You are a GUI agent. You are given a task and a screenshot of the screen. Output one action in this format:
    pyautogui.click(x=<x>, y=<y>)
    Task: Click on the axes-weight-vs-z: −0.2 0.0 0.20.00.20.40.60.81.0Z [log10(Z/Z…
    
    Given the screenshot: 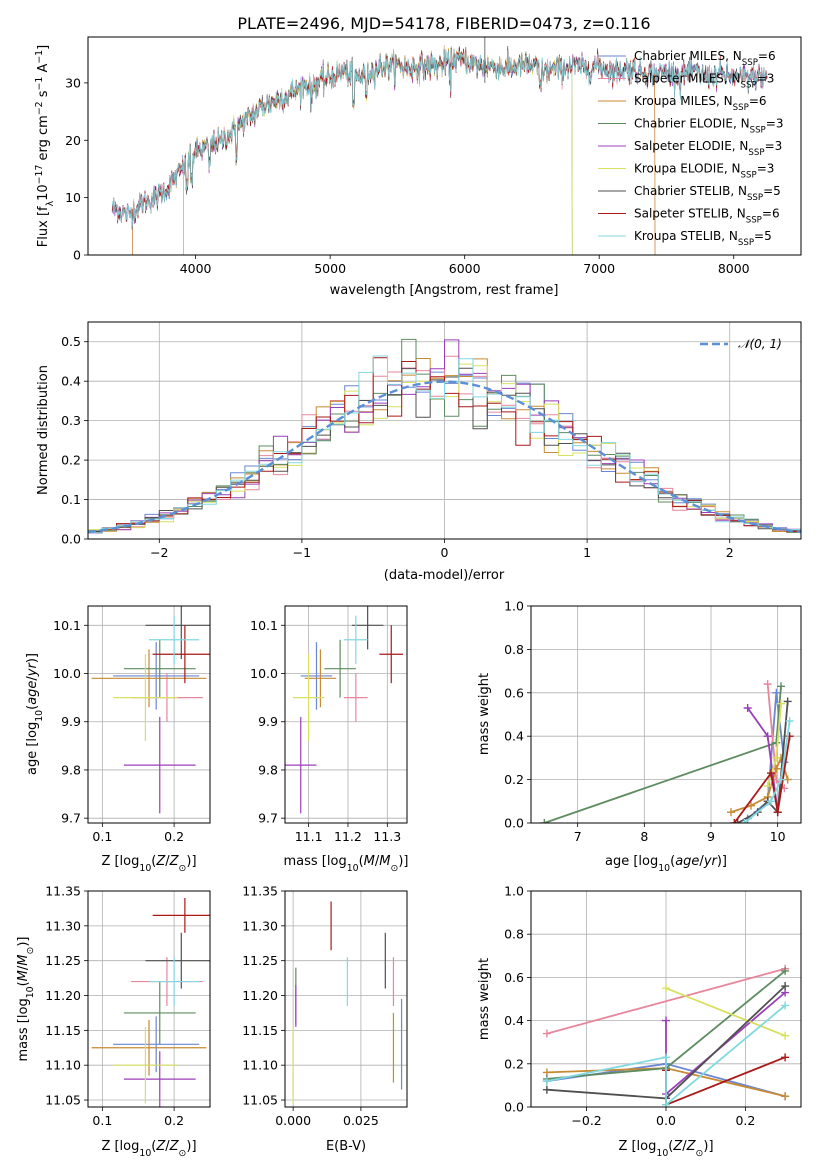 What is the action you would take?
    pyautogui.click(x=639, y=1021)
    